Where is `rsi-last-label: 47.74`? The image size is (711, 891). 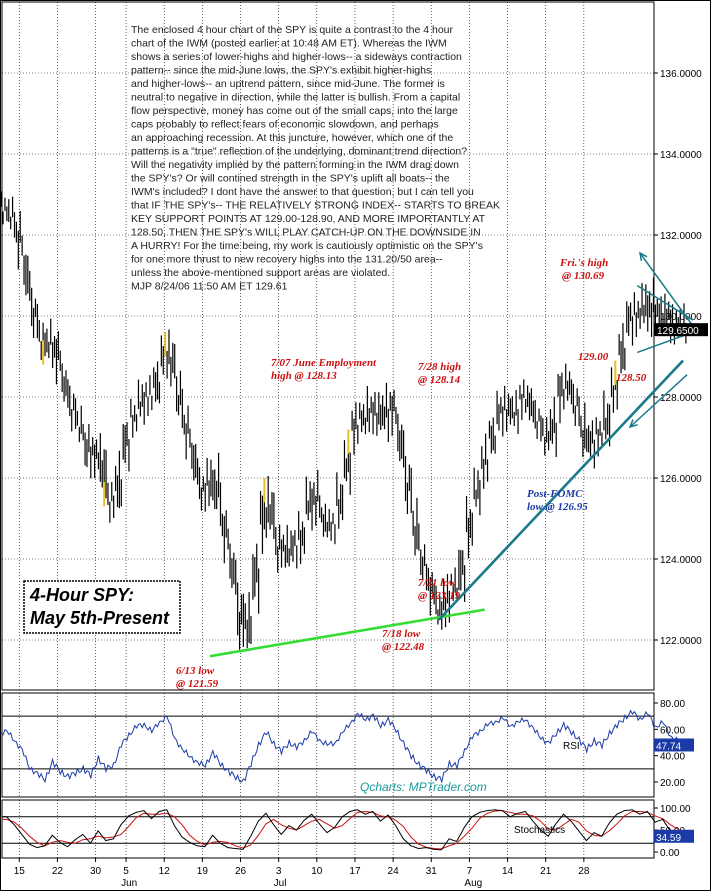 rsi-last-label: 47.74 is located at coordinates (674, 745).